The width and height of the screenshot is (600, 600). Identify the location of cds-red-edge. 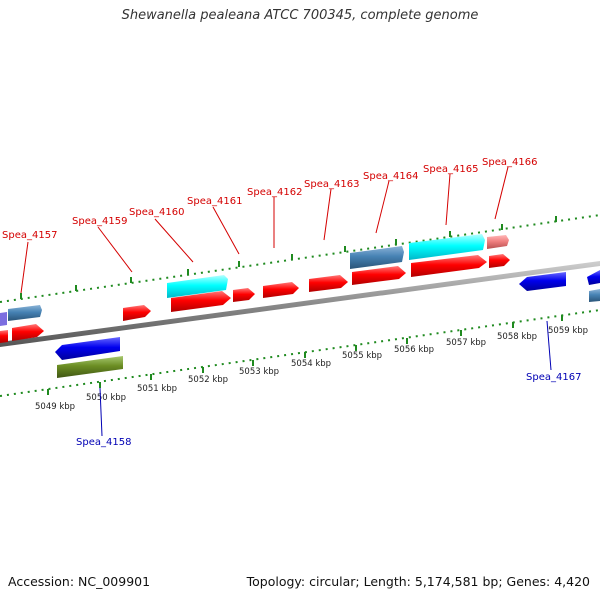
(4, 336).